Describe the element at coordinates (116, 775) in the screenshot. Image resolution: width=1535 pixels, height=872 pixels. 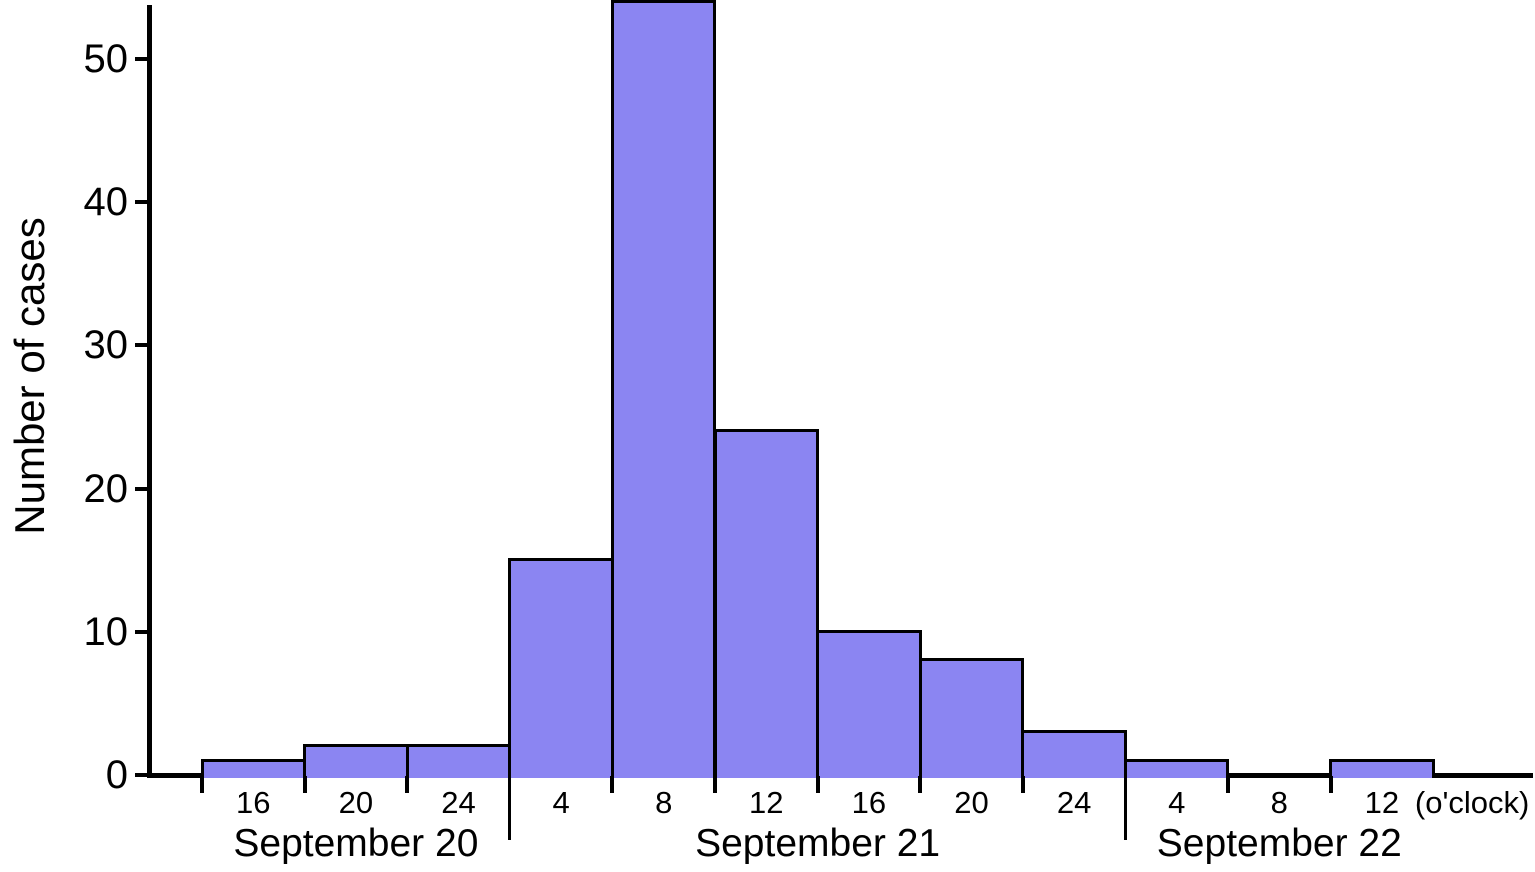
I see `y-tick-label: 0` at that location.